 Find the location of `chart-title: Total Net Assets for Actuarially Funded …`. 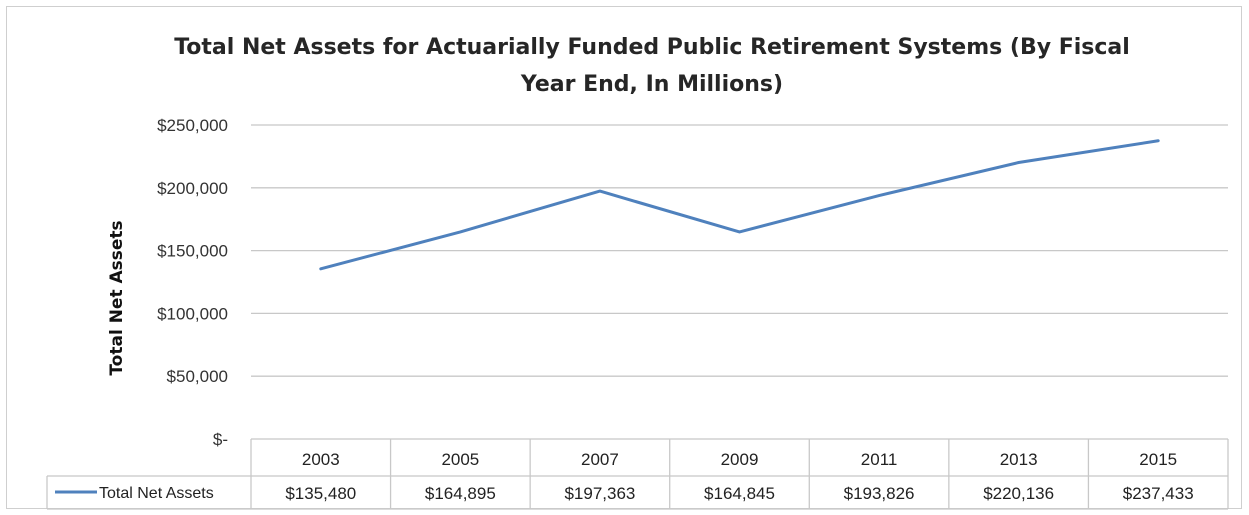

chart-title: Total Net Assets for Actuarially Funded … is located at coordinates (652, 47).